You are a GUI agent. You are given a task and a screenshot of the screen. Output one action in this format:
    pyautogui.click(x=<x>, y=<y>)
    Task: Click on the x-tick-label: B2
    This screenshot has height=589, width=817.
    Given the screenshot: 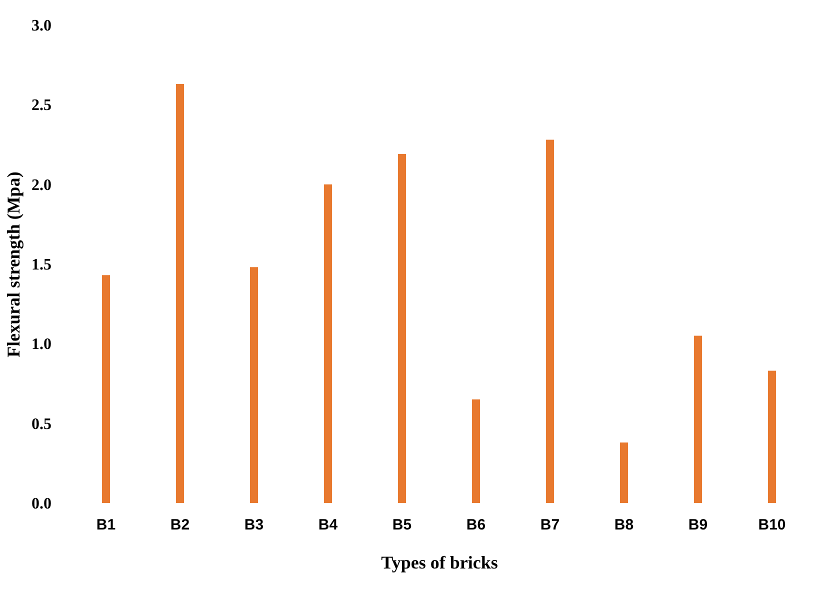 What is the action you would take?
    pyautogui.click(x=180, y=525)
    